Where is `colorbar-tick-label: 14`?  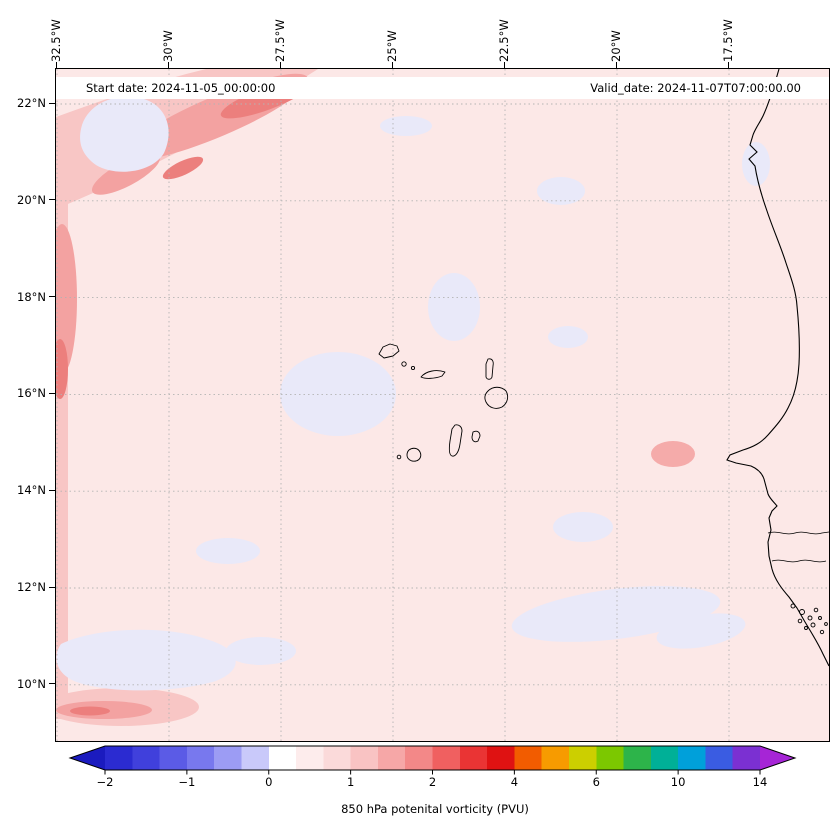
colorbar-tick-label: 14 is located at coordinates (760, 782).